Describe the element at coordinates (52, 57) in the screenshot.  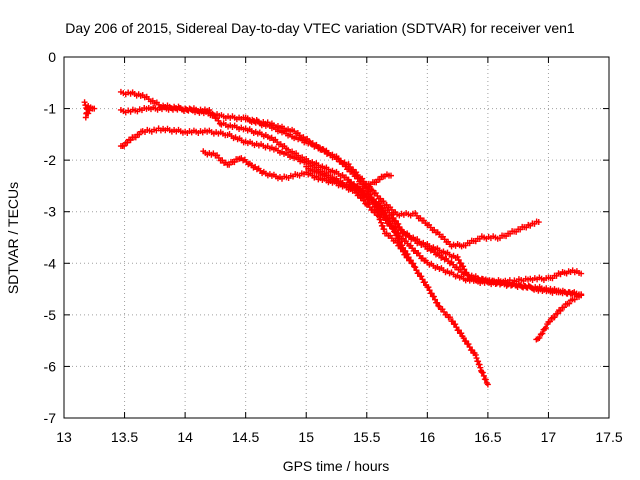
I see `y-tick-label: 0` at that location.